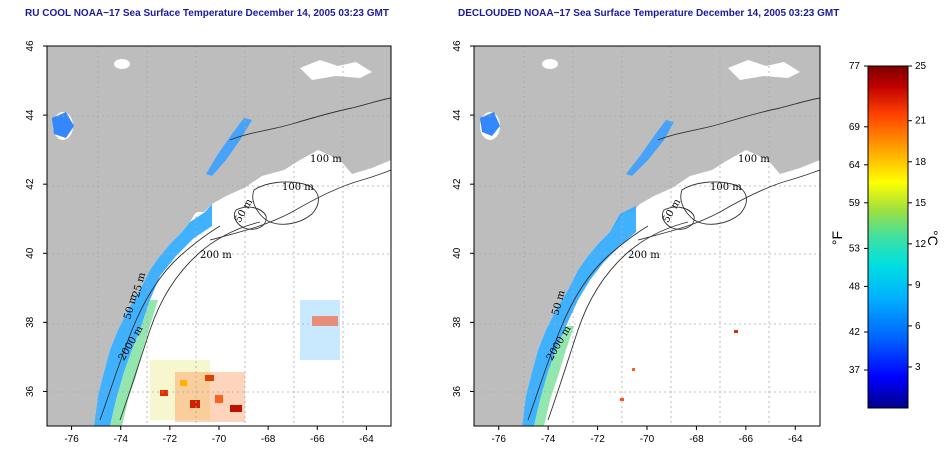 This screenshot has height=475, width=950. Describe the element at coordinates (554, 376) in the screenshot. I see `sst-band-warm-right` at that location.